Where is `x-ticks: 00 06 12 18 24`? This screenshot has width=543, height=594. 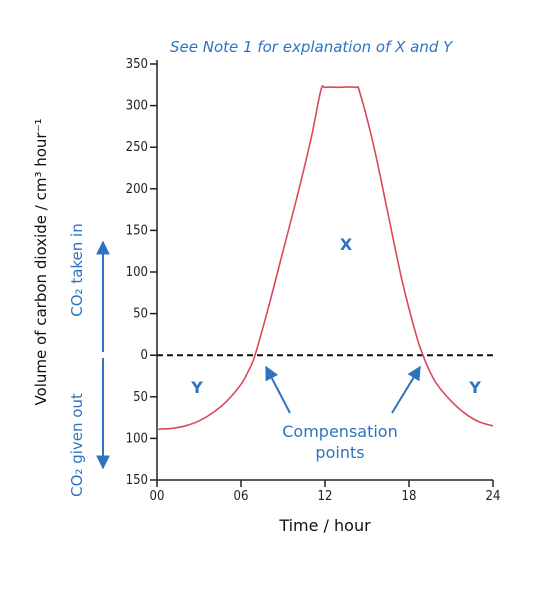
x-ticks: 00 06 12 18 24 is located at coordinates (325, 492).